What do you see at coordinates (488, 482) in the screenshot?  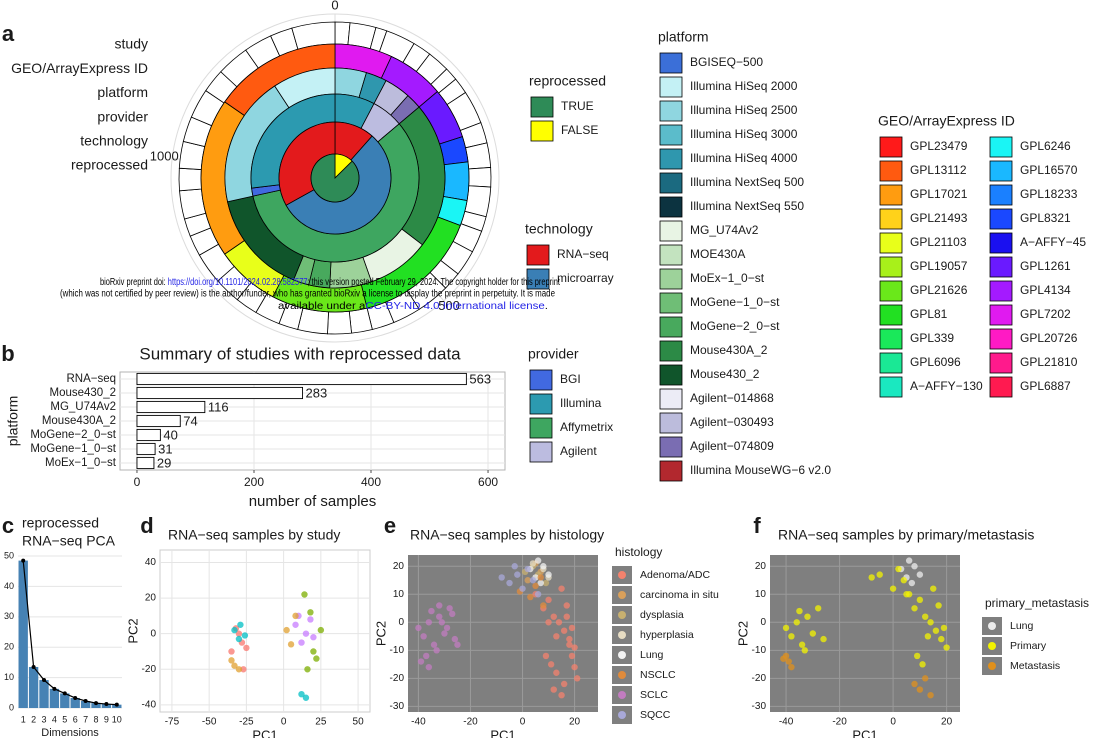 I see `x-tick-label: 600` at bounding box center [488, 482].